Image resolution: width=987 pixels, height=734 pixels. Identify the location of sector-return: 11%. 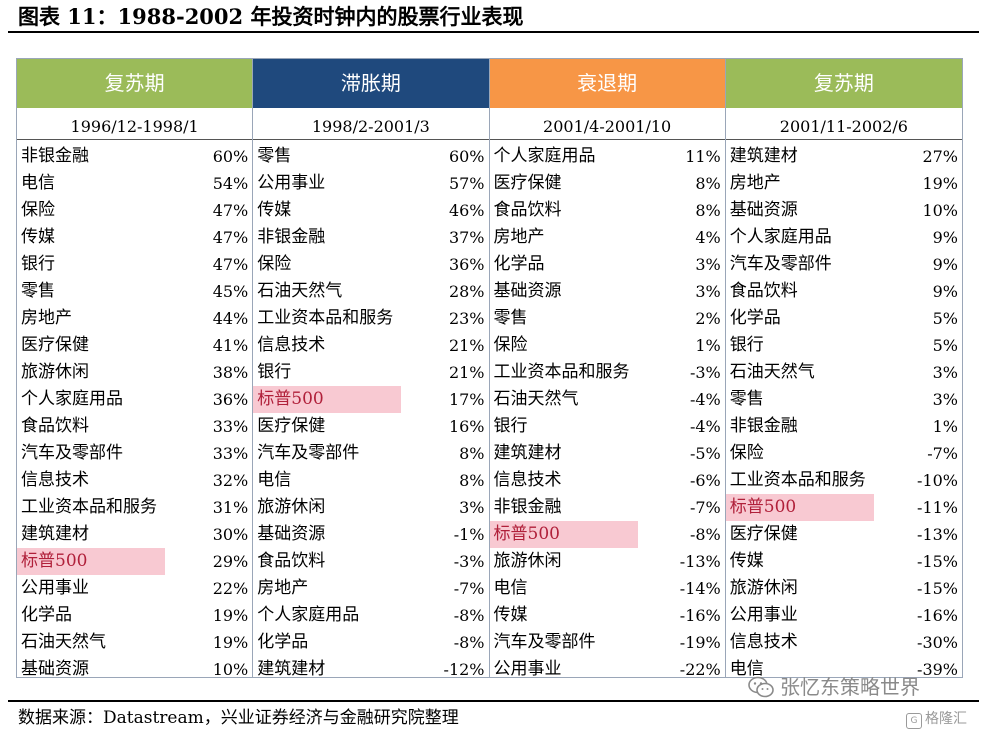
(703, 156).